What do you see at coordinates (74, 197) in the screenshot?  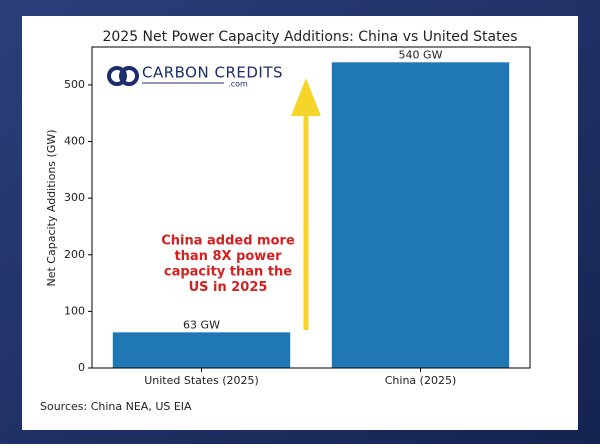 I see `y-tick-label: 300` at bounding box center [74, 197].